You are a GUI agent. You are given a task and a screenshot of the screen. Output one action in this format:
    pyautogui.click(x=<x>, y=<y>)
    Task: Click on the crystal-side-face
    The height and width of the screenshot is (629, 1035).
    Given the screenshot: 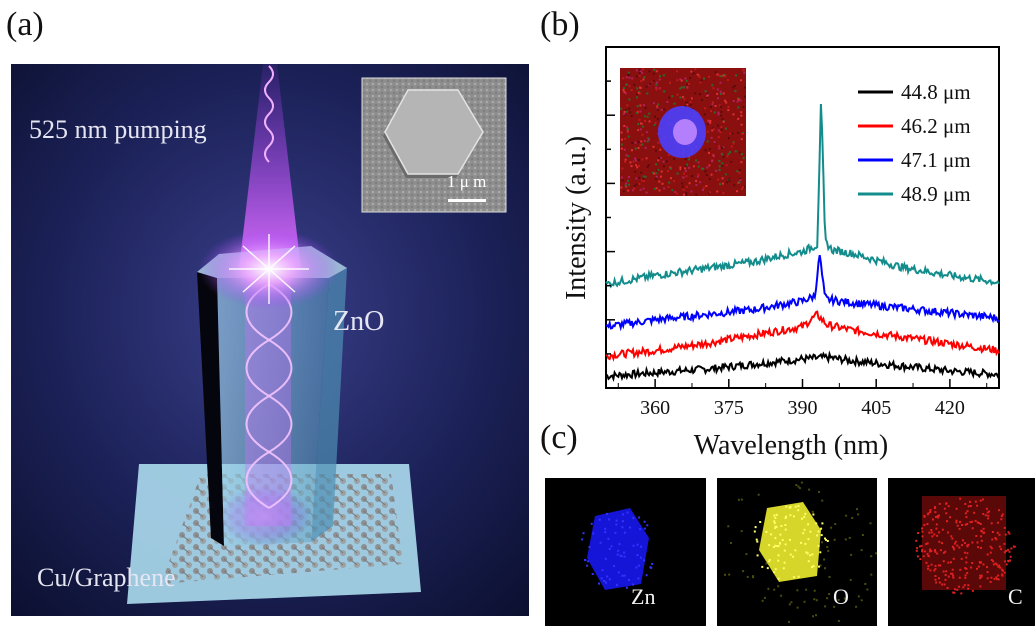 What is the action you would take?
    pyautogui.click(x=329, y=405)
    